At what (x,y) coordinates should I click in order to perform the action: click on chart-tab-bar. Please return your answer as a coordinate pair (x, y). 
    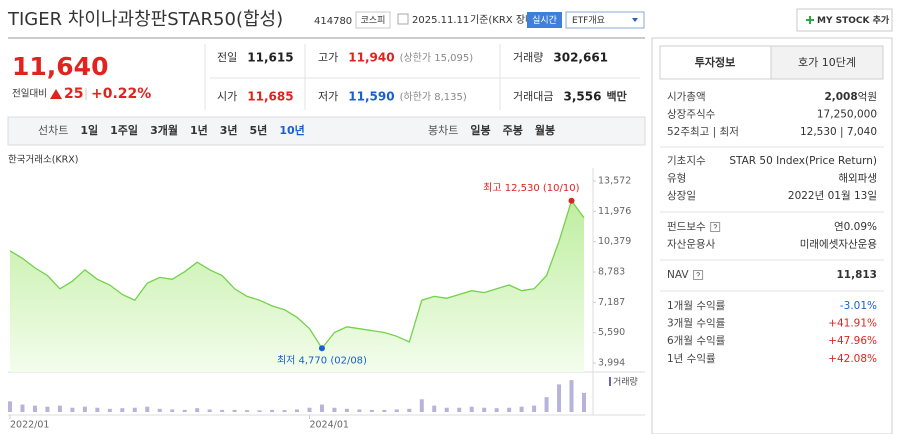
    Looking at the image, I should click on (326, 131).